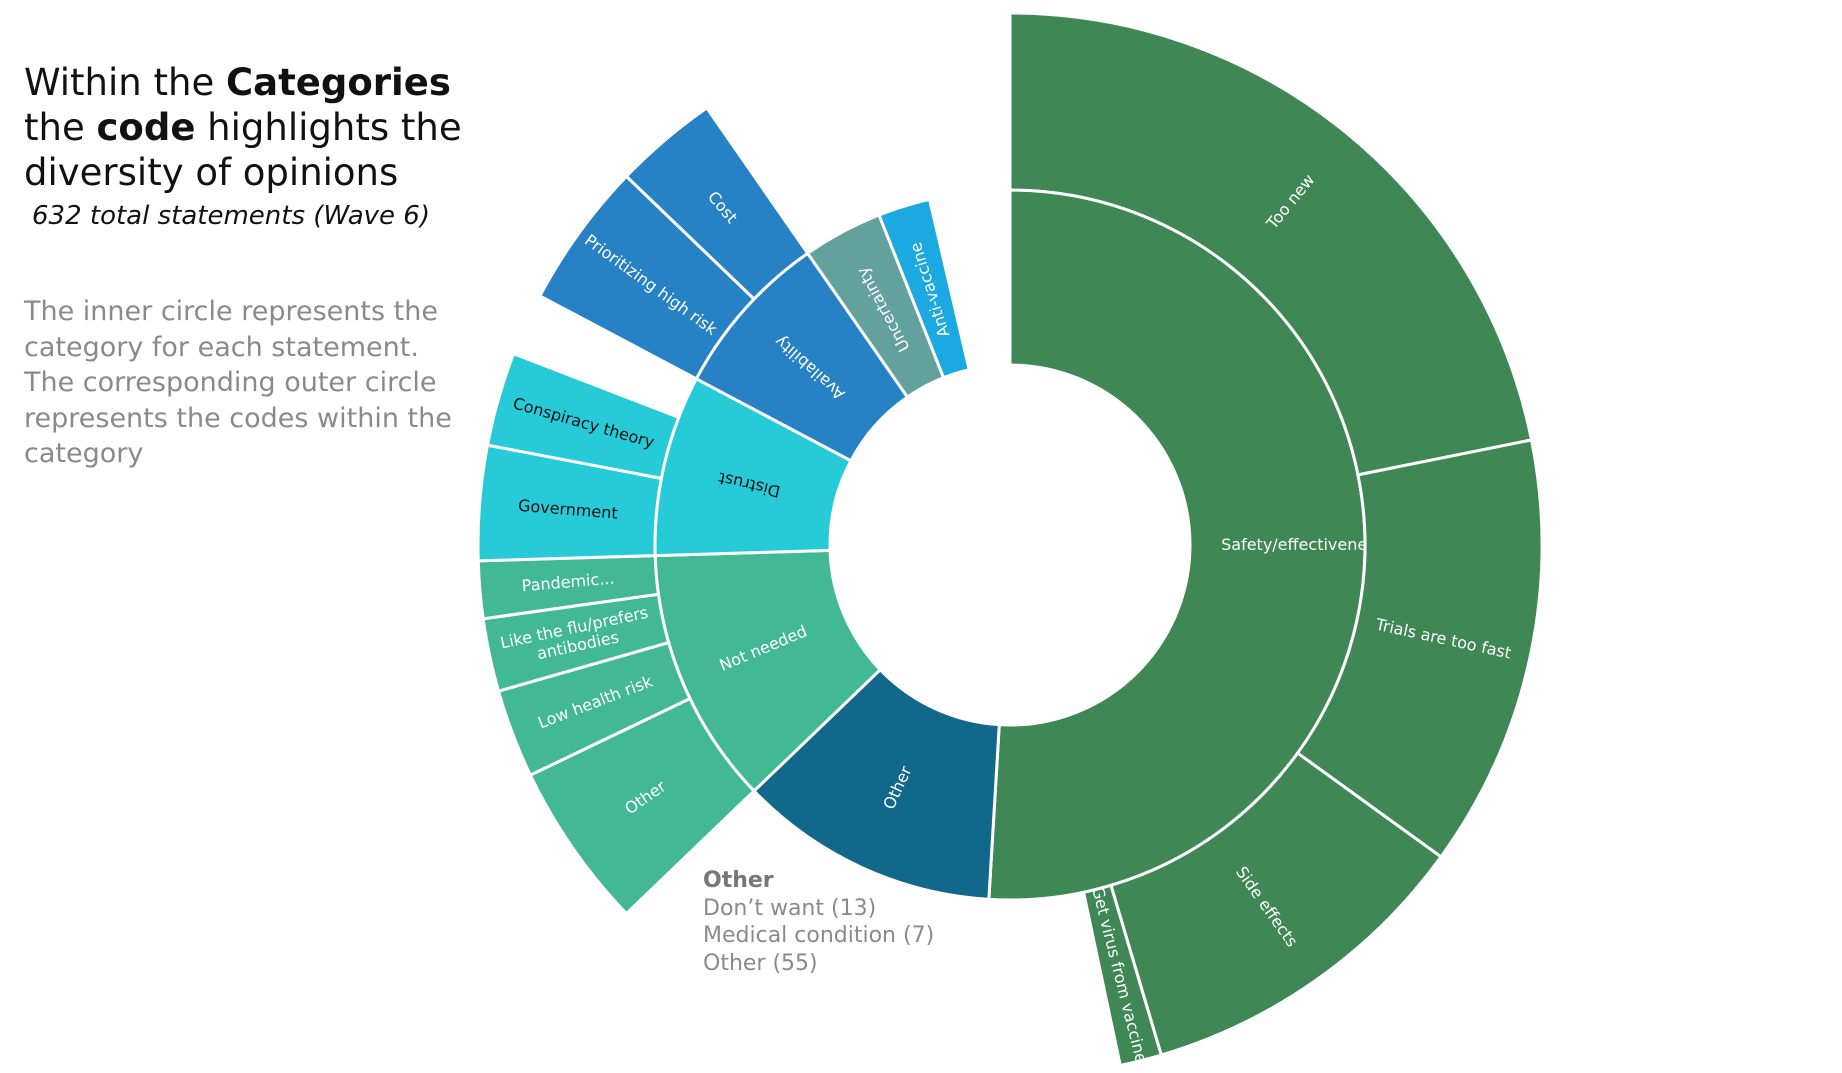  Describe the element at coordinates (790, 908) in the screenshot. I see `other-note-item: Don’t want (13)` at that location.